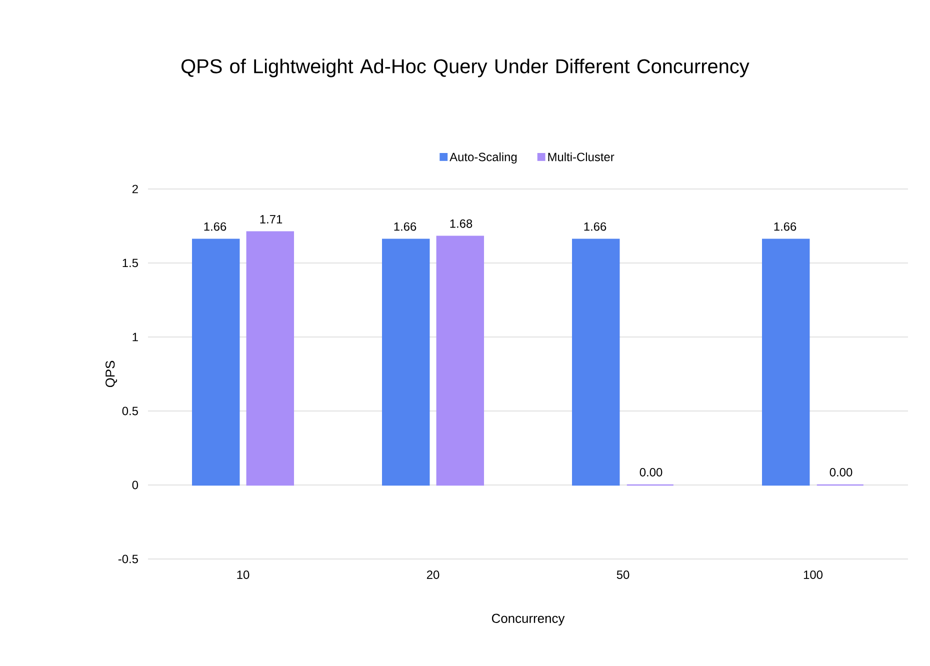 This screenshot has height=666, width=930. What do you see at coordinates (461, 223) in the screenshot?
I see `data-label: 1.68` at bounding box center [461, 223].